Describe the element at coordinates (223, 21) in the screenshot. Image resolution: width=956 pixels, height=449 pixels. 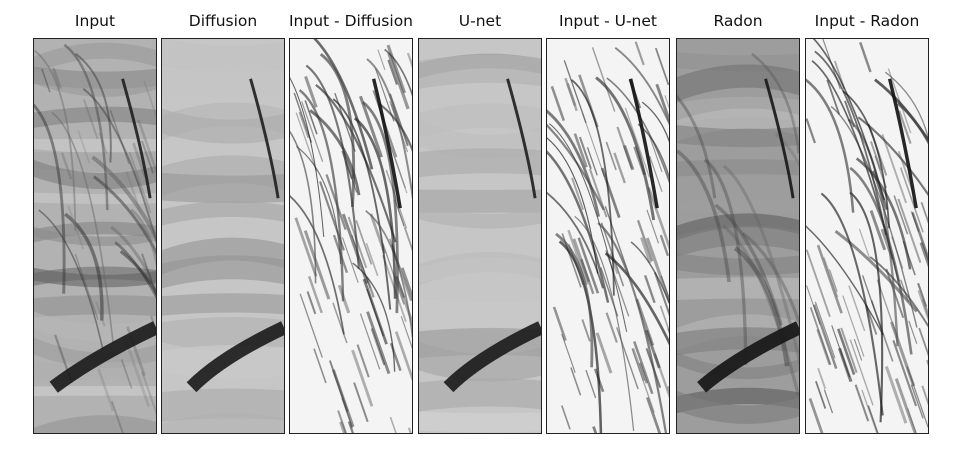
I see `panel-title: Diffusion` at that location.